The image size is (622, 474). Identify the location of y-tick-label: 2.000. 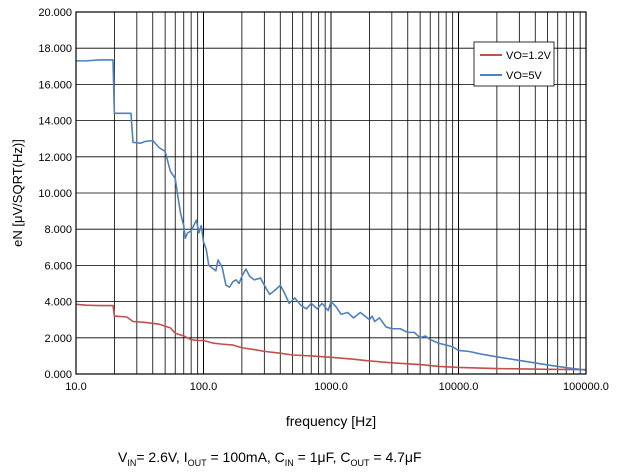
(58, 339).